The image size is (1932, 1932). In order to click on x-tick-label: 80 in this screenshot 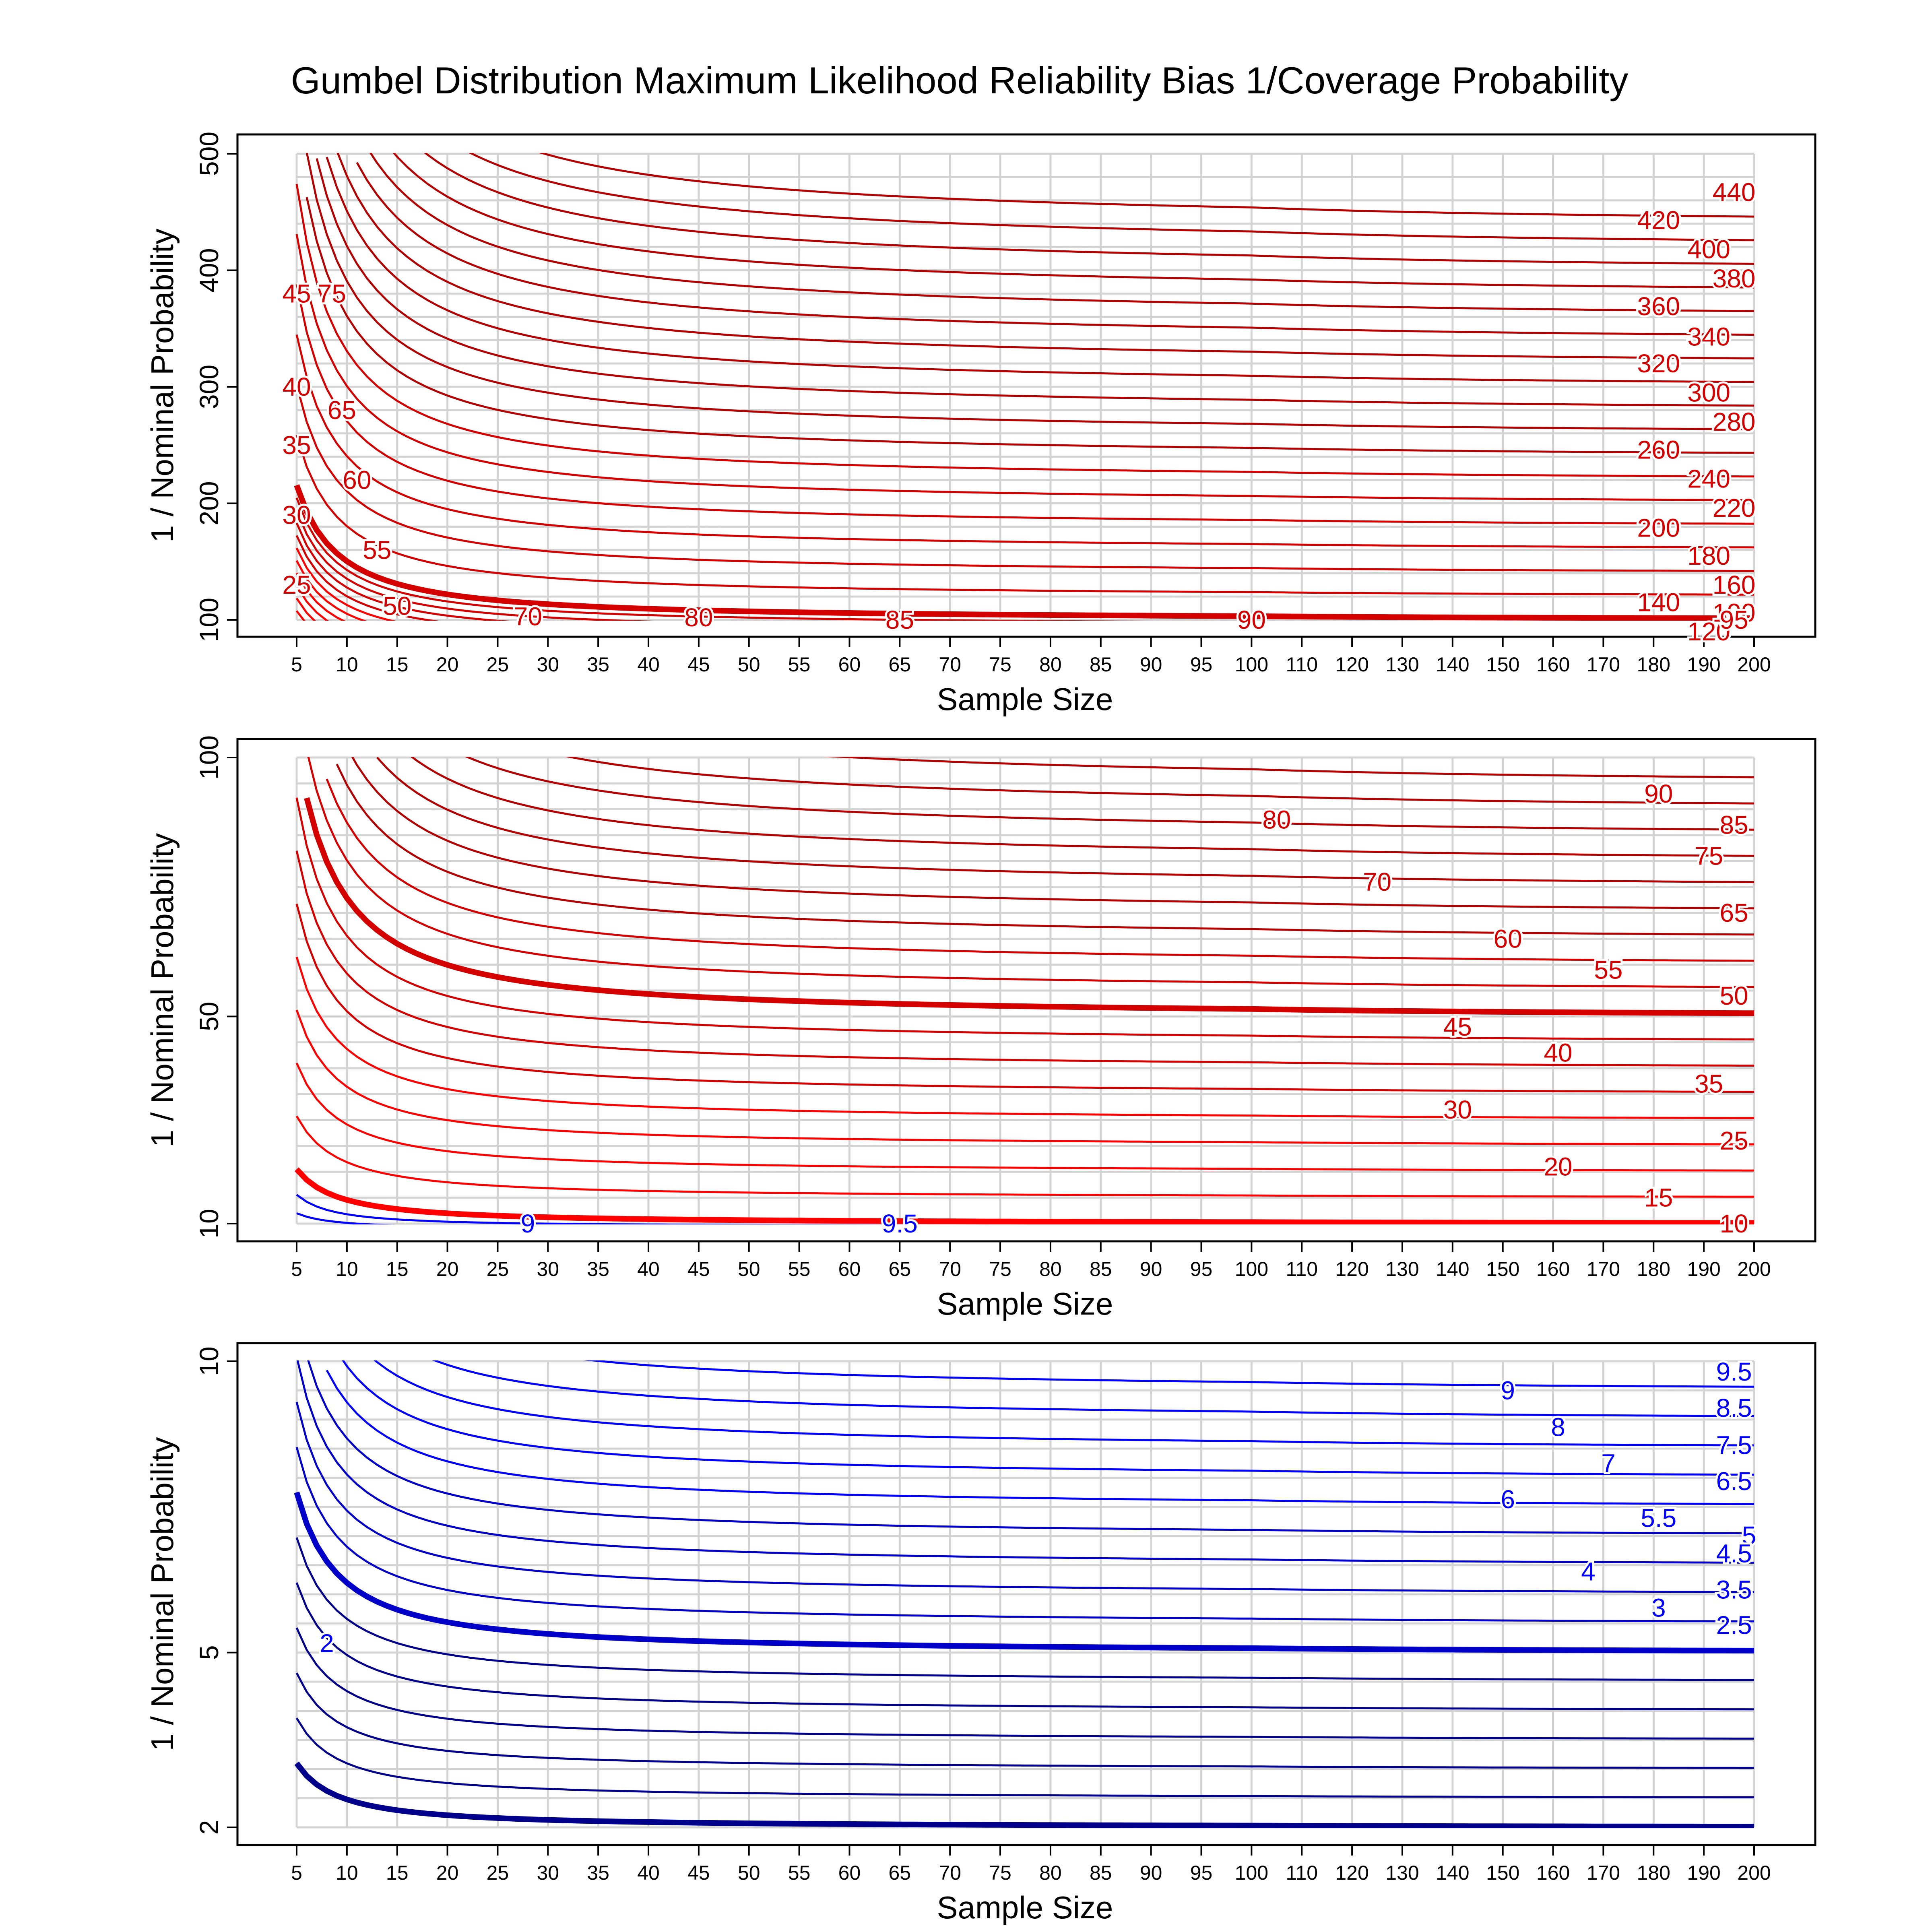, I will do `click(1050, 1873)`.